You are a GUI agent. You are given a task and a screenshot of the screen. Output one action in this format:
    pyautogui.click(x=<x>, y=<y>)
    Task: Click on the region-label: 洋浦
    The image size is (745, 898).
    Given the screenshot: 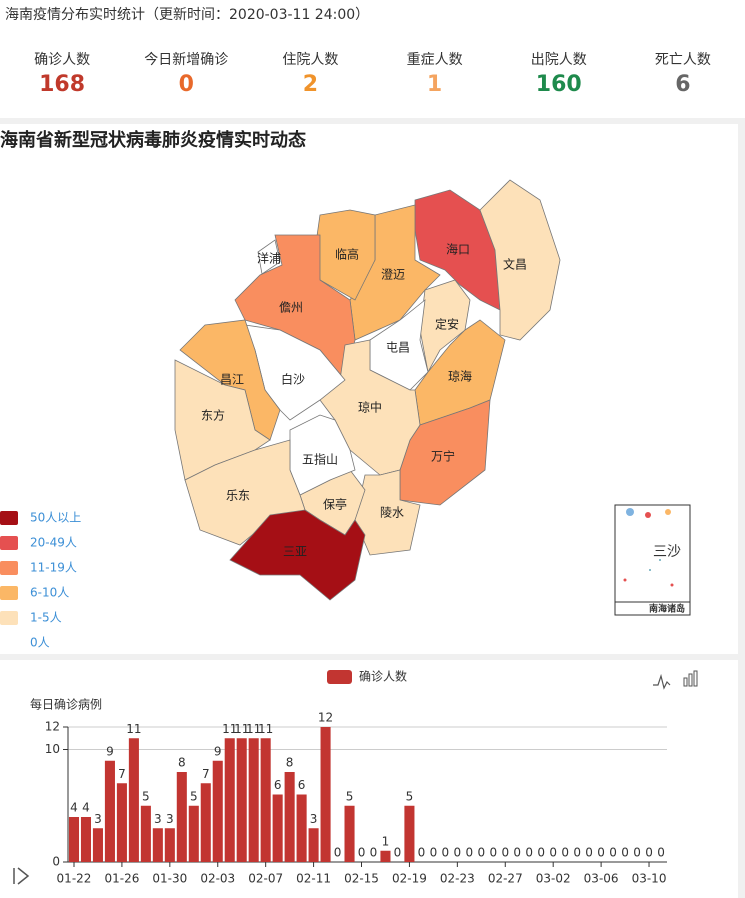 What is the action you would take?
    pyautogui.click(x=269, y=258)
    